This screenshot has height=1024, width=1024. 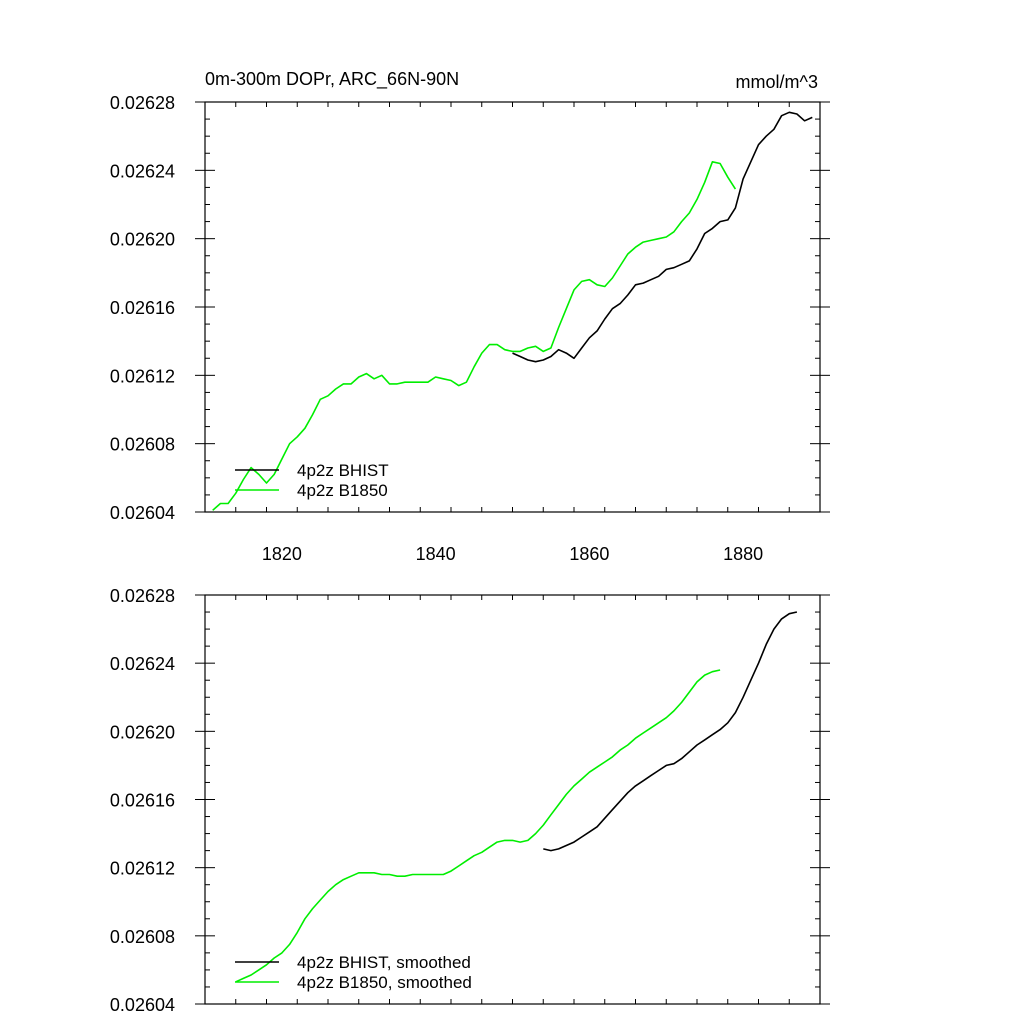 What do you see at coordinates (343, 470) in the screenshot?
I see `legend-label: 4p2z BHIST` at bounding box center [343, 470].